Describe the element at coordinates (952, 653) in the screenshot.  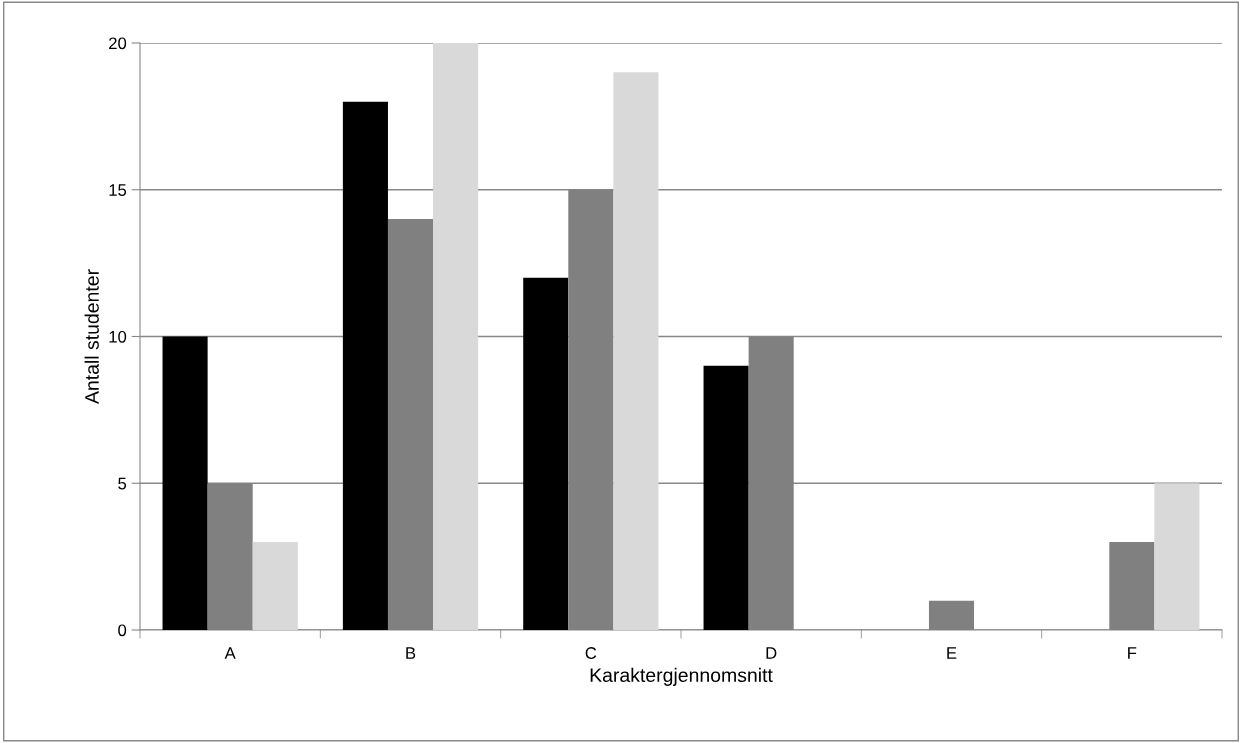
I see `x-tick-label: E` at that location.